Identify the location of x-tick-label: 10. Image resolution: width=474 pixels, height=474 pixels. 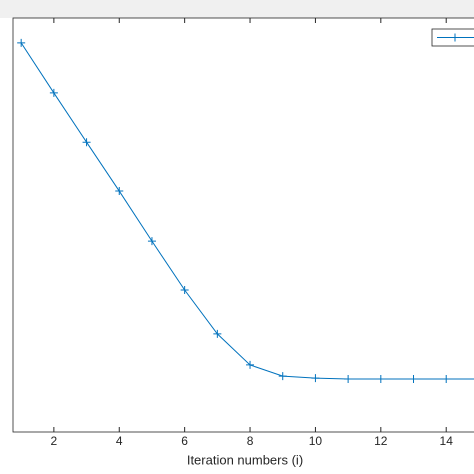
(316, 441).